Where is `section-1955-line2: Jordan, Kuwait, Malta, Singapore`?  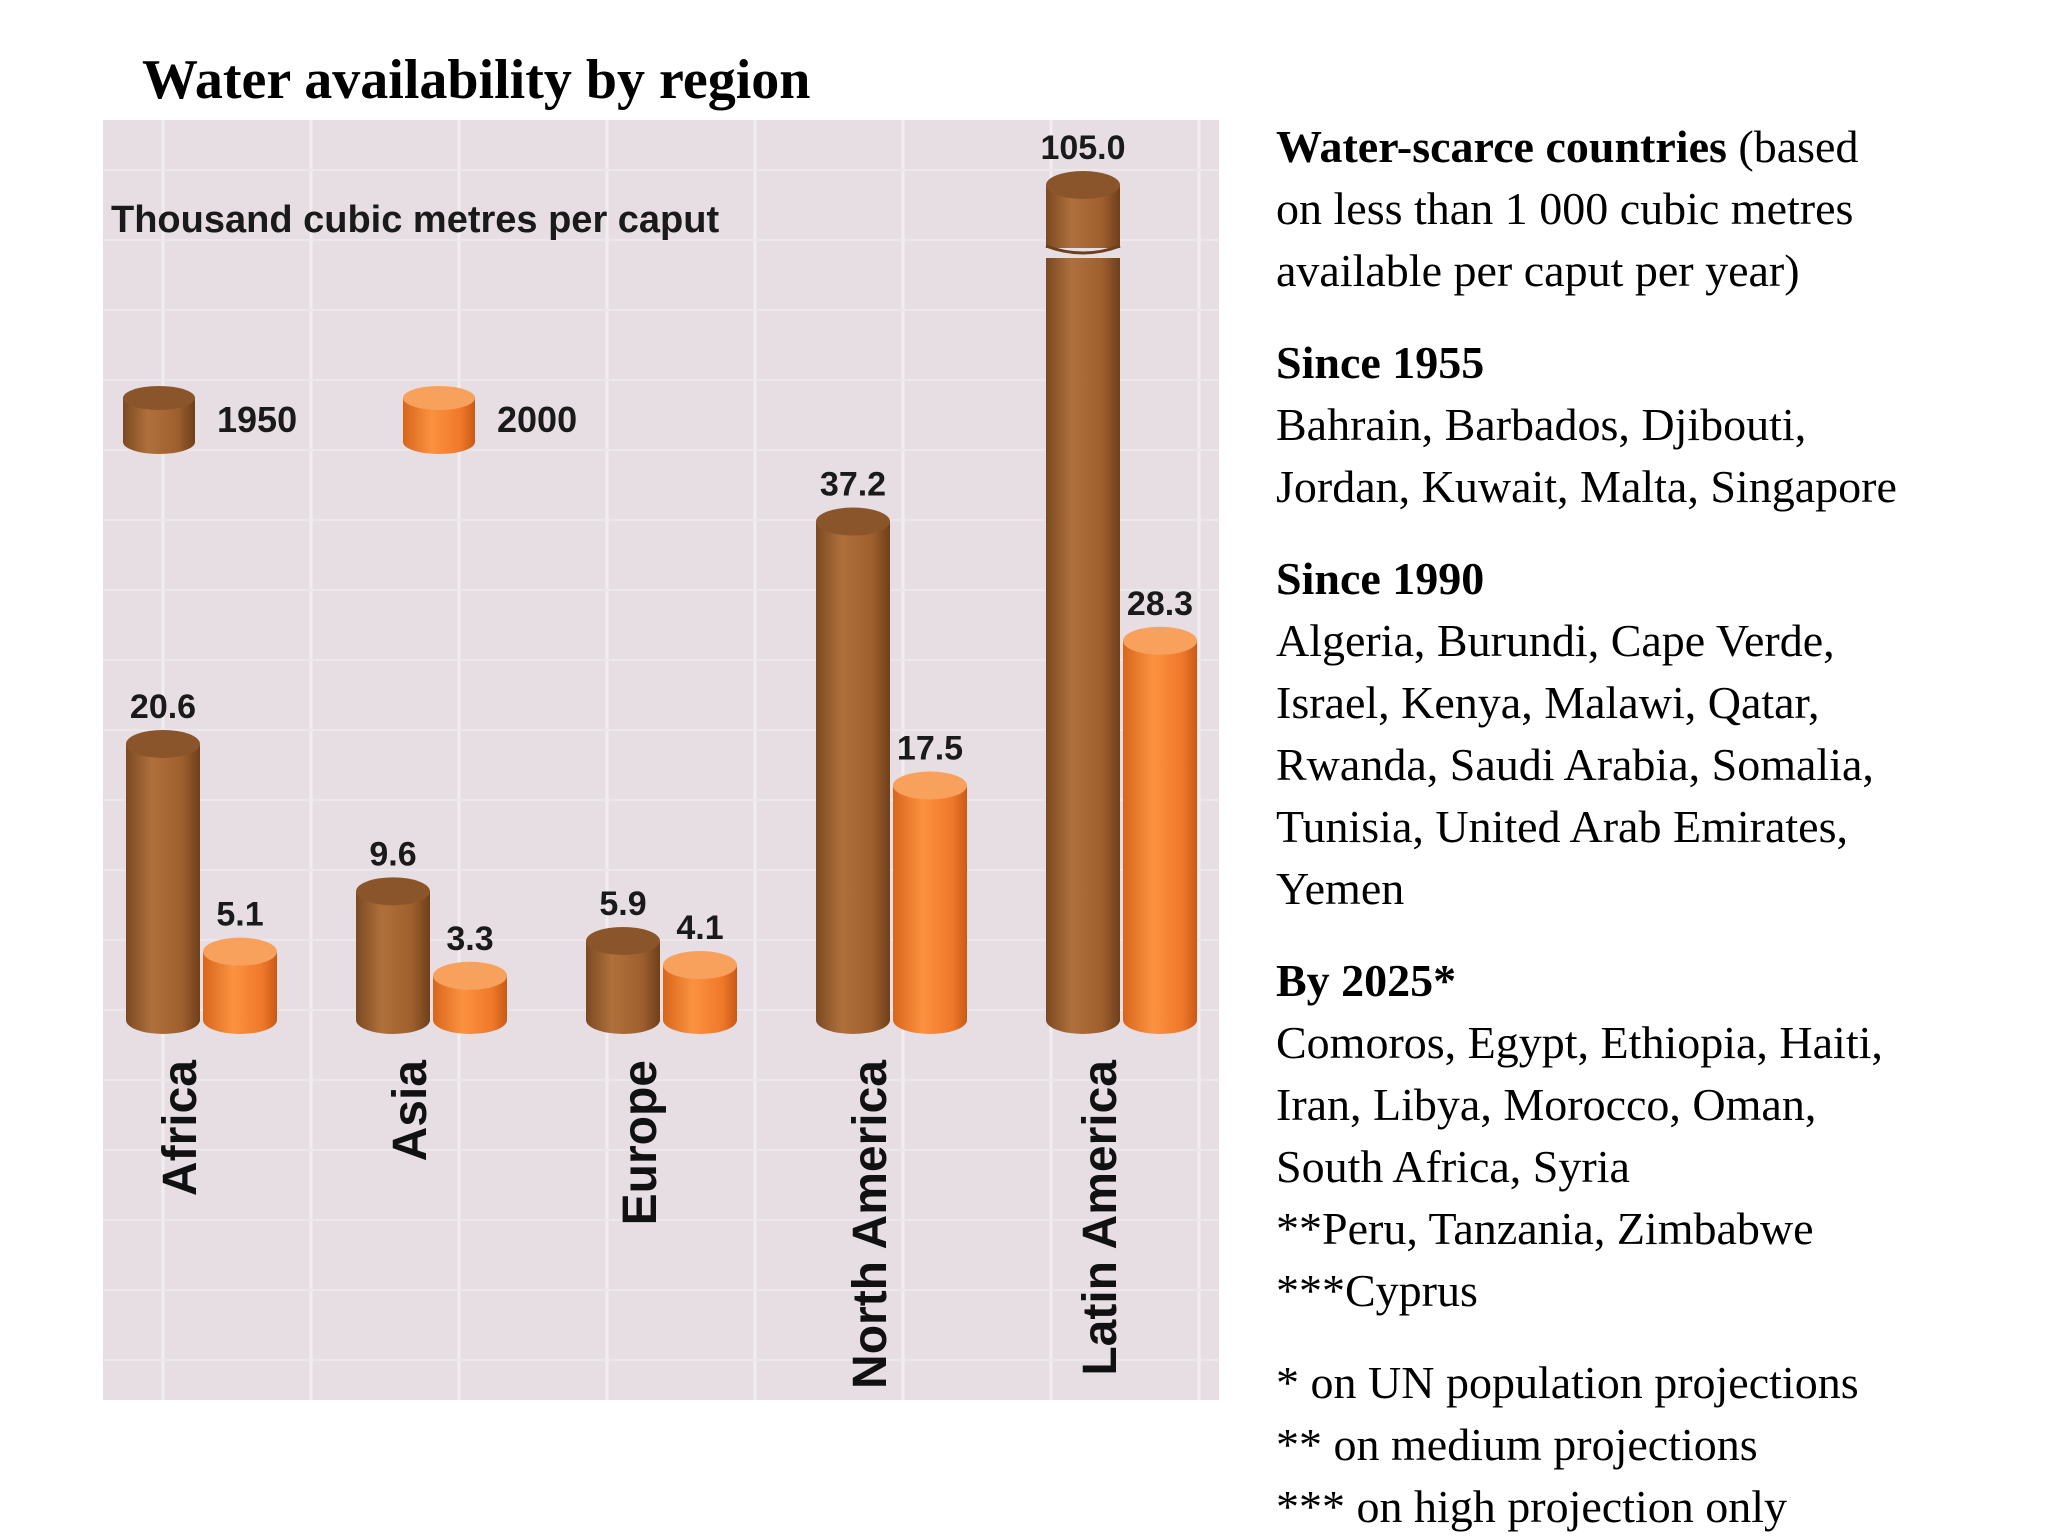 section-1955-line2: Jordan, Kuwait, Malta, Singapore is located at coordinates (1586, 486).